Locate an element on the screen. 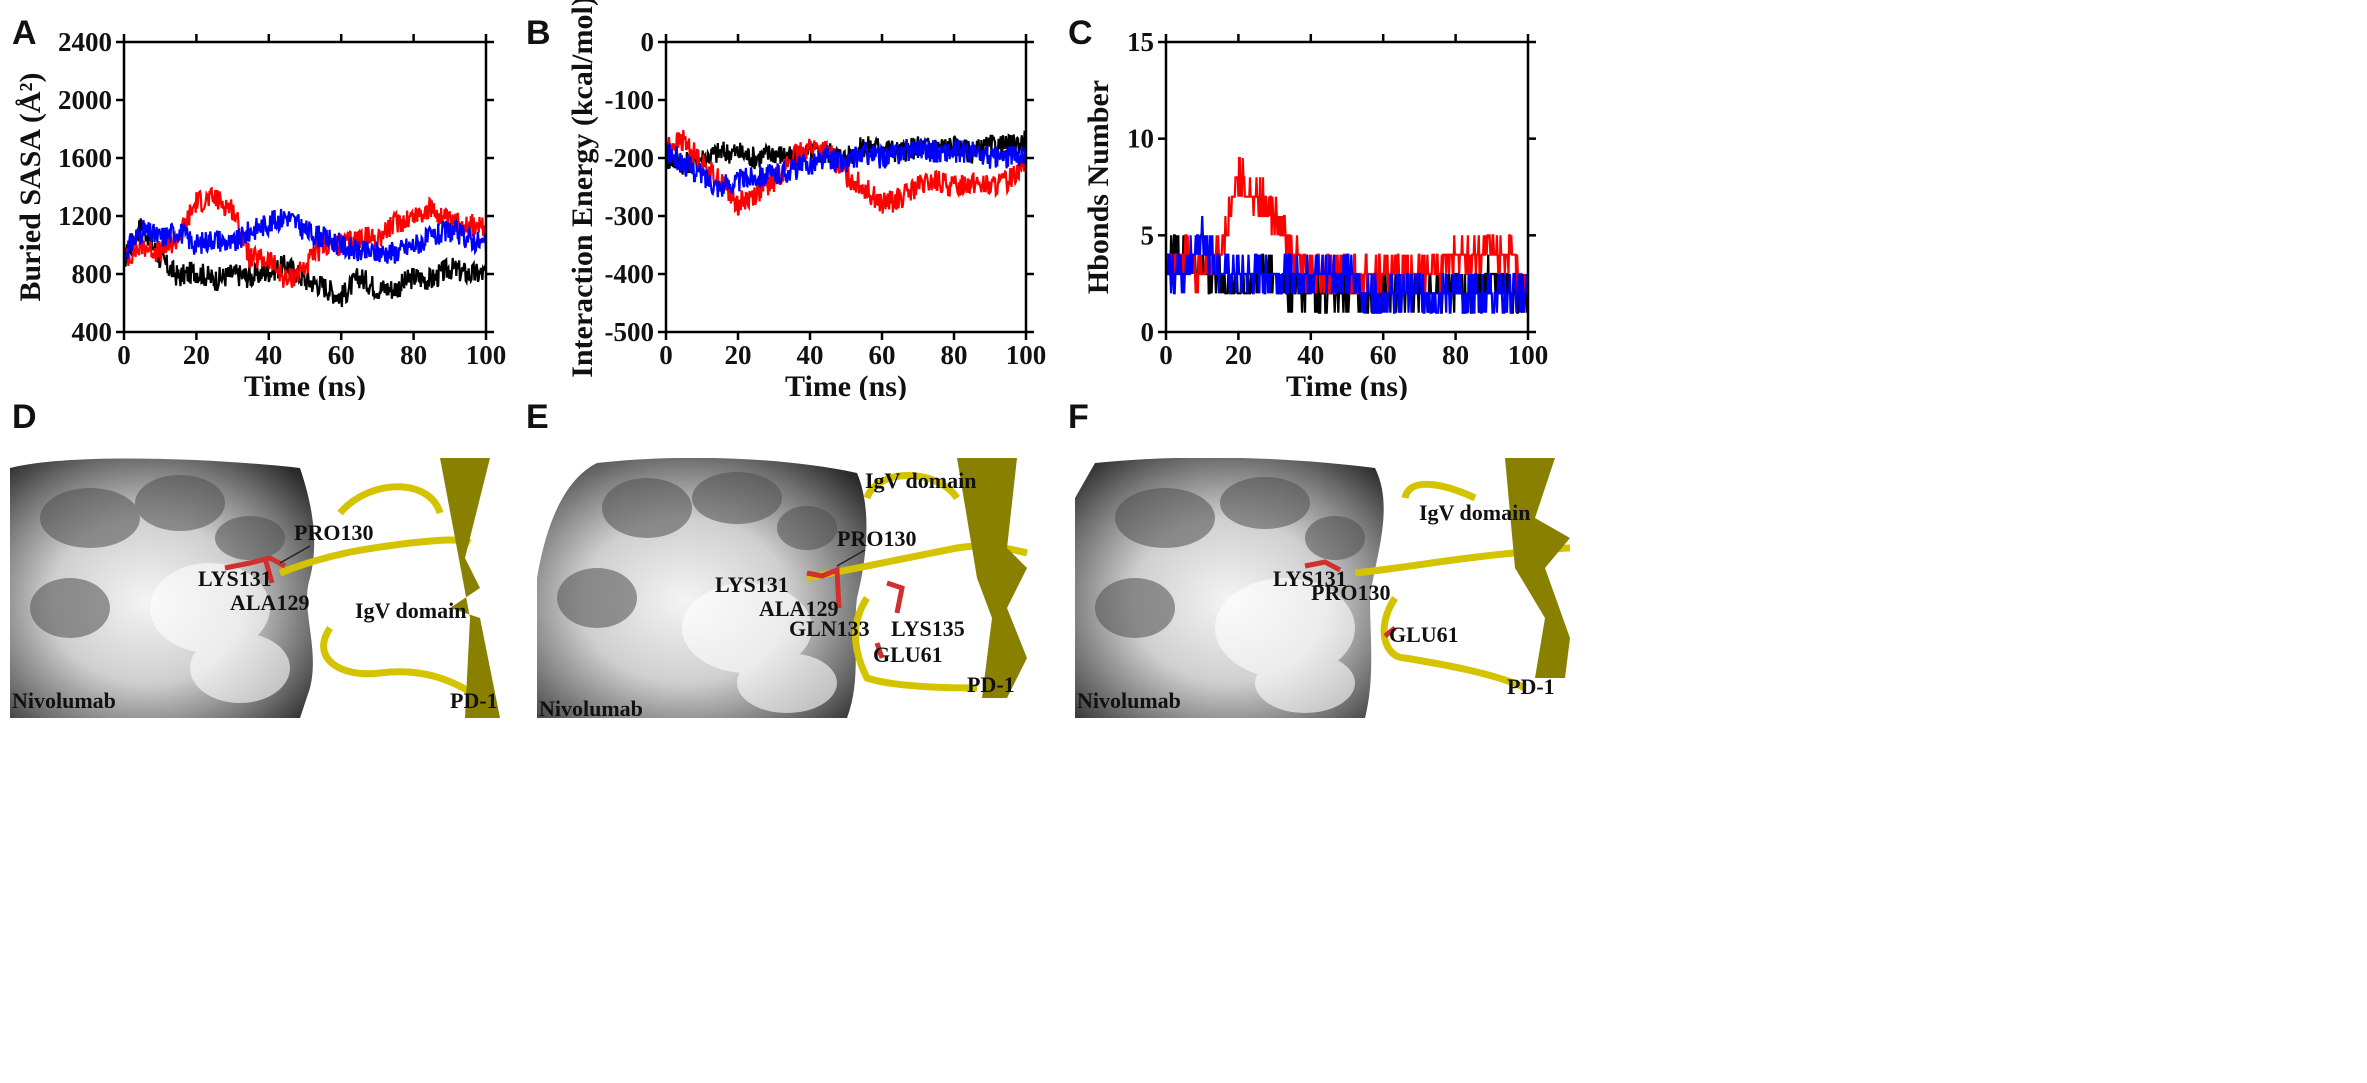 The width and height of the screenshot is (2367, 1083). panel-letter-d: D is located at coordinates (24, 417).